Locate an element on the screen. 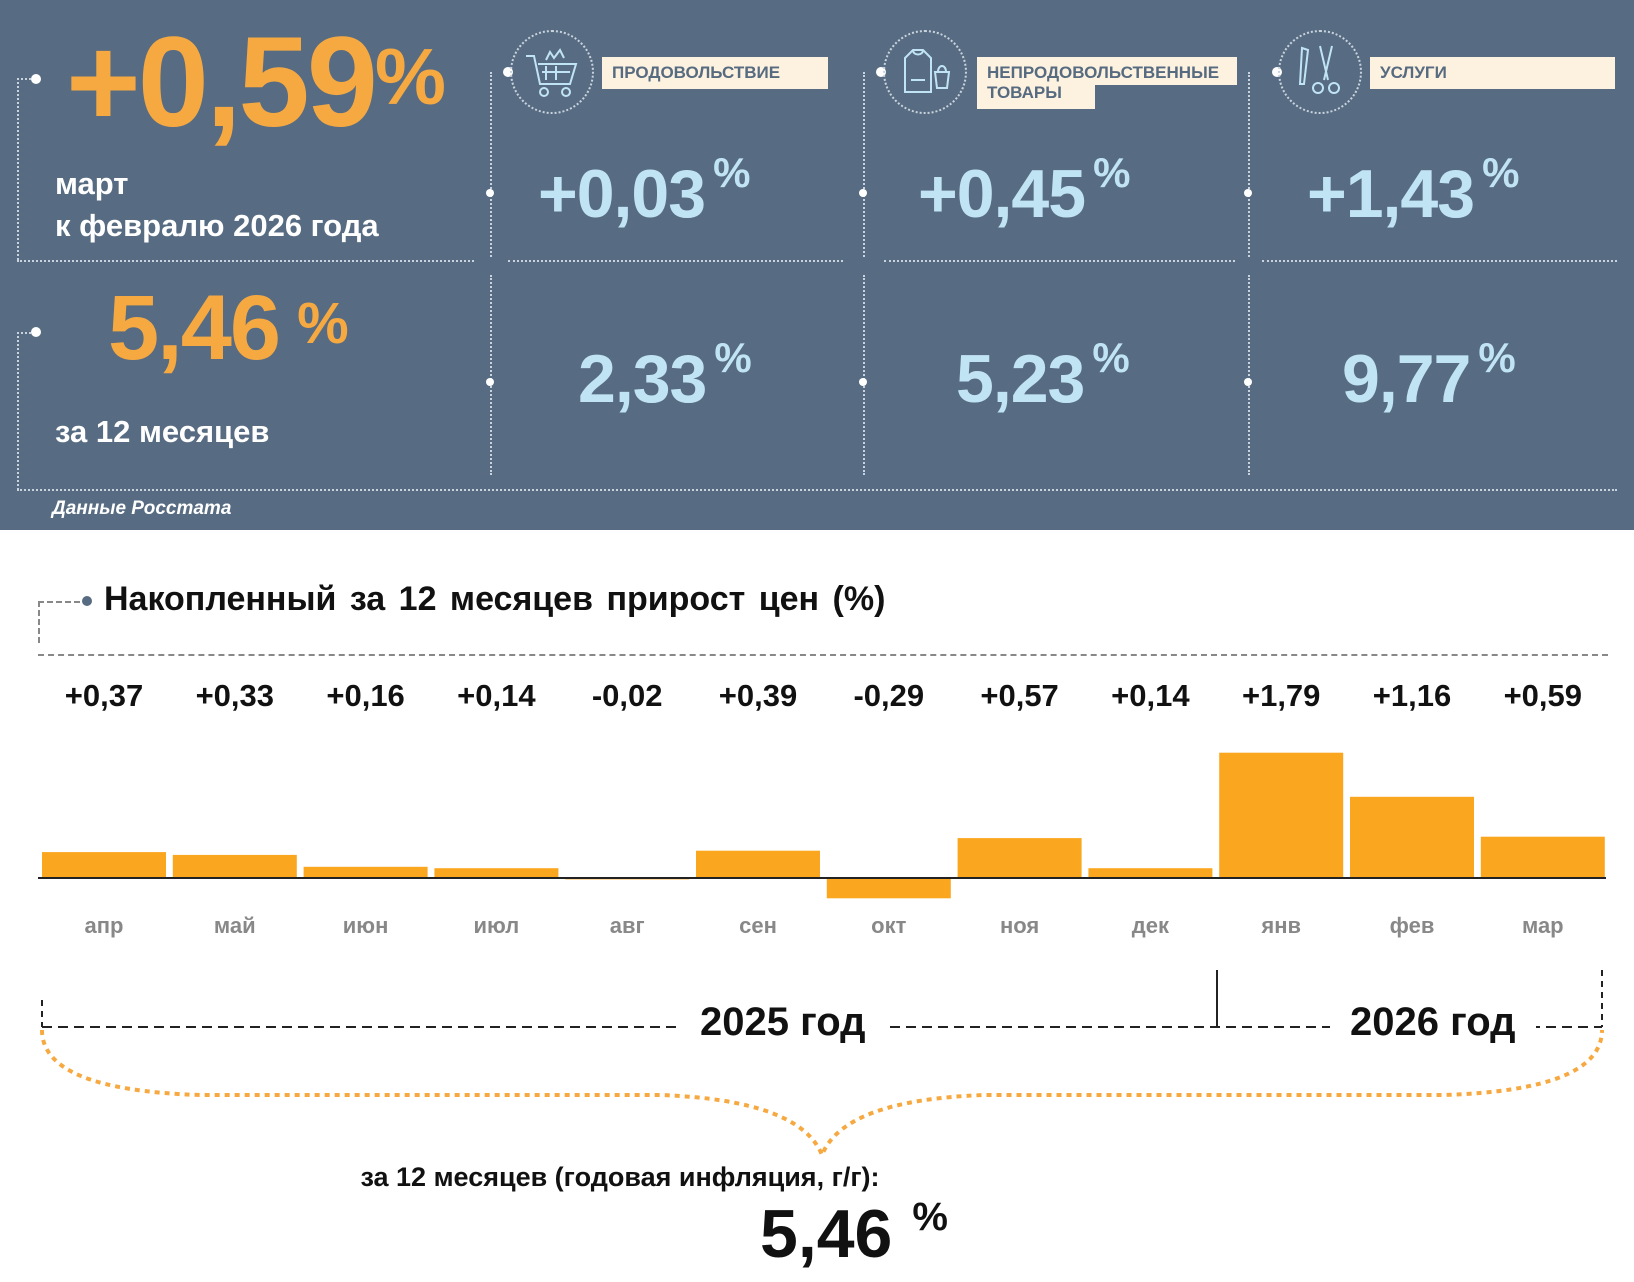 The image size is (1634, 1282). category-label-food: ПРОДОВОЛЬСТВИЕ is located at coordinates (715, 73).